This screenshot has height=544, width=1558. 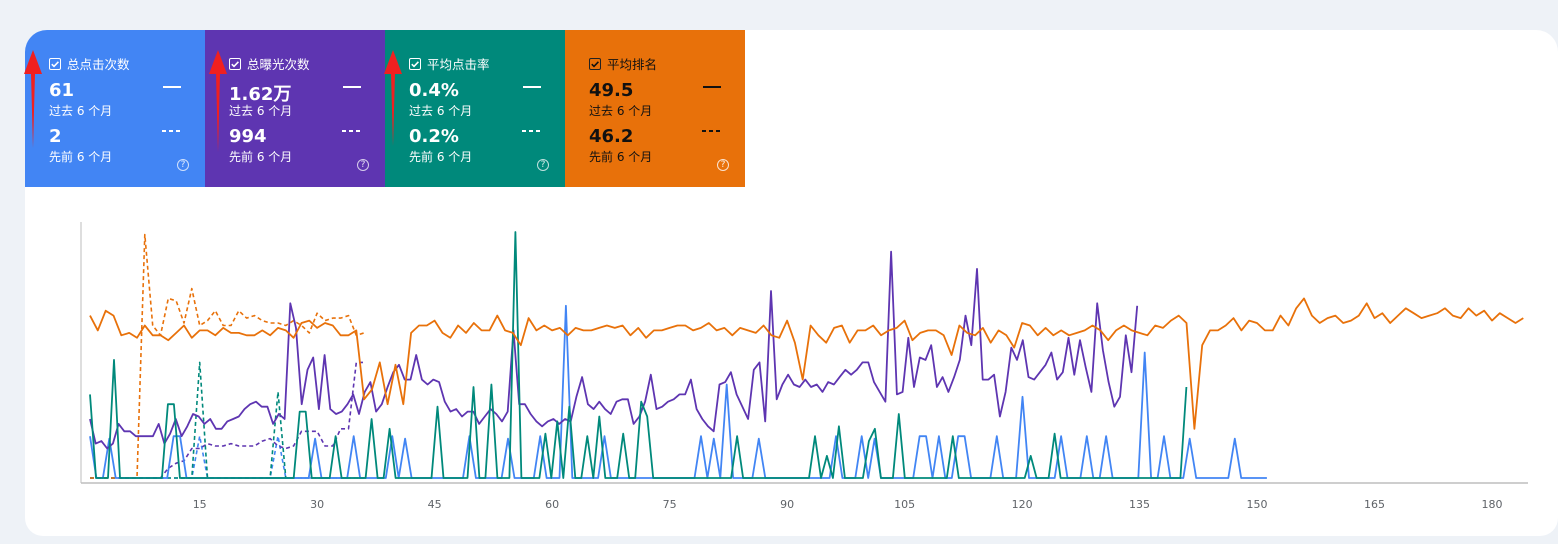 I want to click on metric-header: 总点击次数, so click(x=89, y=63).